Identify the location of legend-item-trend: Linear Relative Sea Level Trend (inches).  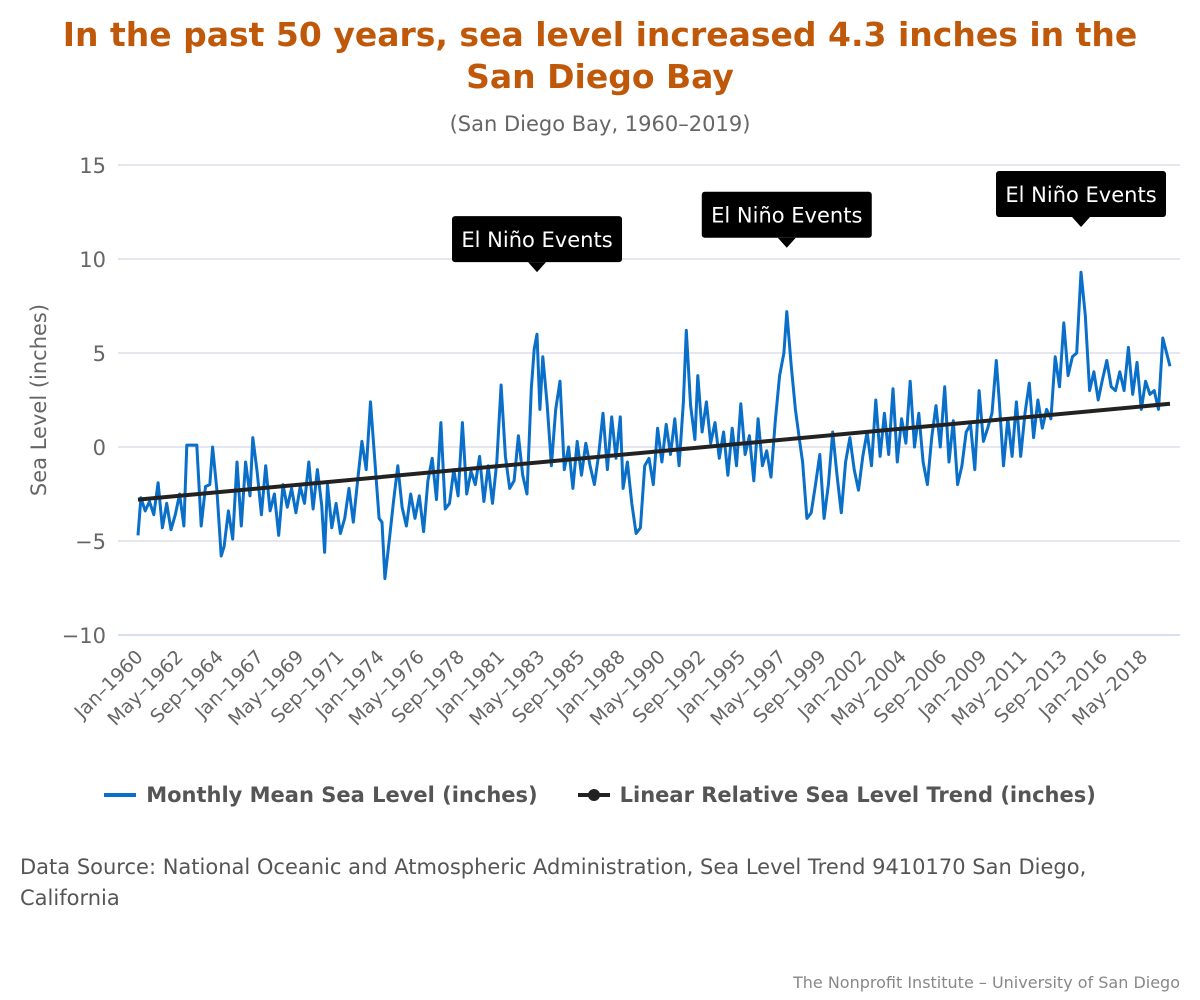
(836, 795).